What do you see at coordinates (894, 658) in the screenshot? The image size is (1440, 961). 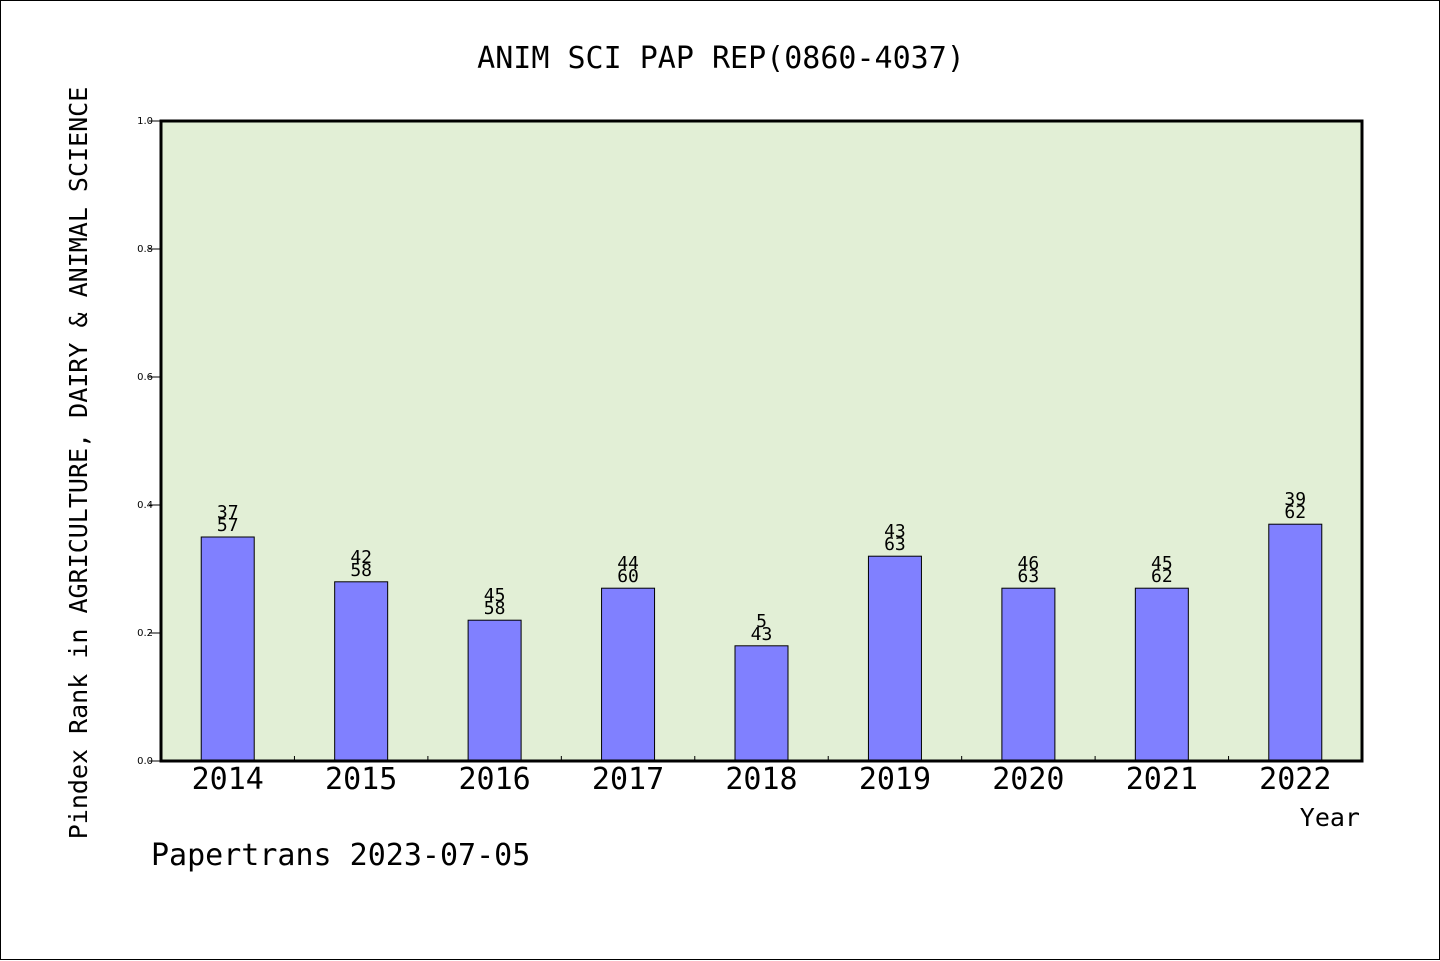 I see `bar-2019` at bounding box center [894, 658].